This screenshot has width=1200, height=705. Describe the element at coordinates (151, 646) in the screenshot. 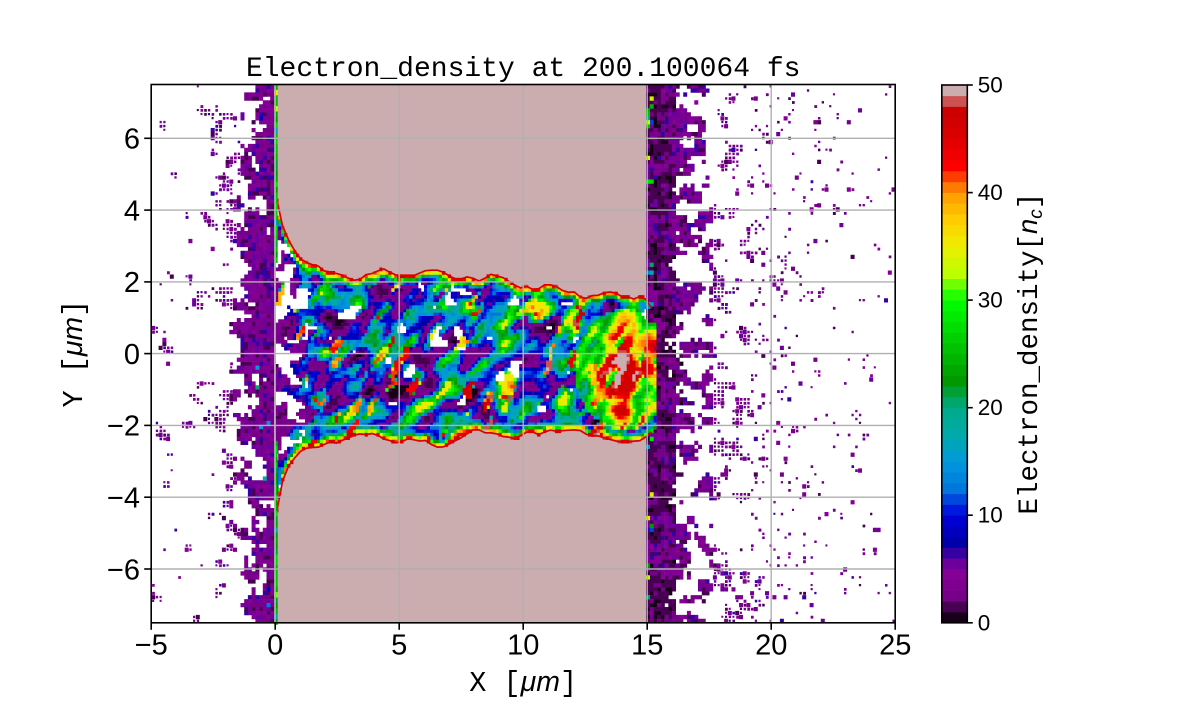

I see `svg-text: −5` at that location.